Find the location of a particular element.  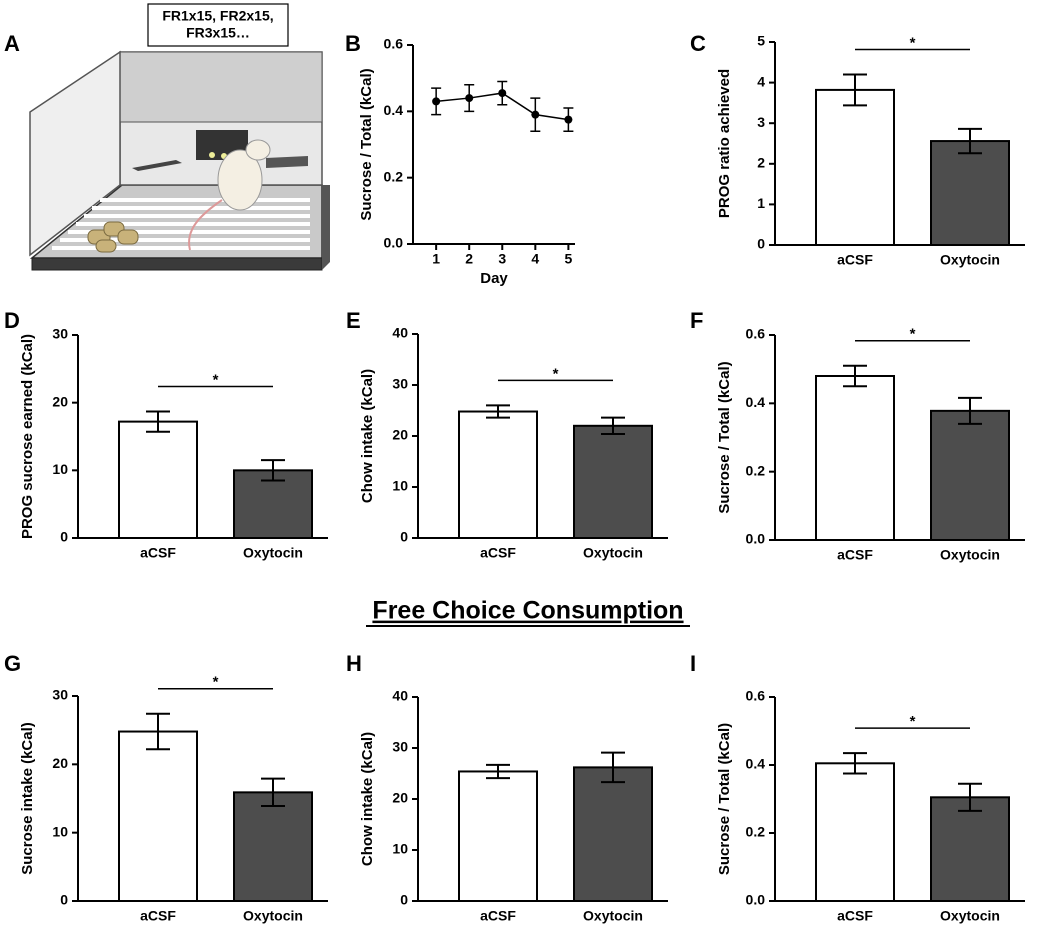

panel-letter: D is located at coordinates (12, 320).